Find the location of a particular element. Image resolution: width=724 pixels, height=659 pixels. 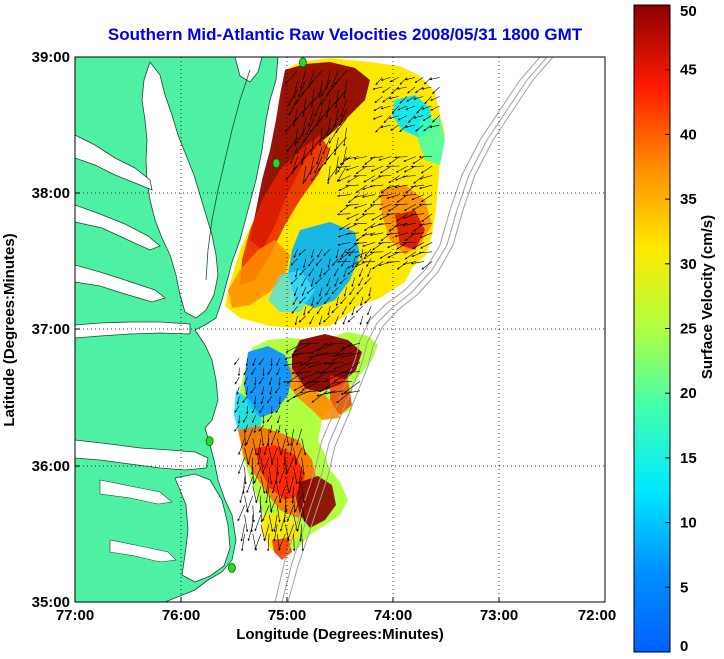

colorbar-tick-label-4: 20 is located at coordinates (688, 393).